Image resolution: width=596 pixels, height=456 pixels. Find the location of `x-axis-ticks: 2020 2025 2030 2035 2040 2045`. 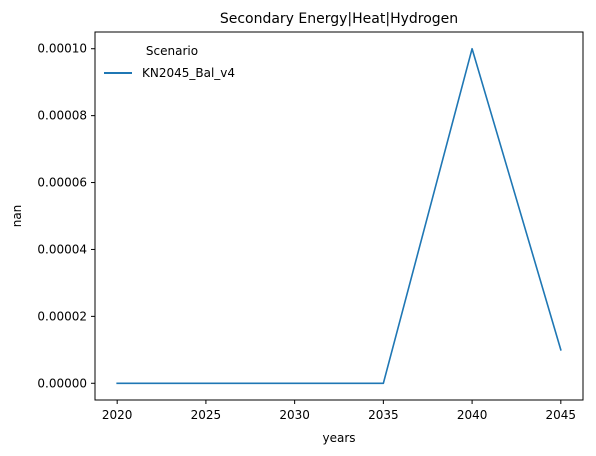

x-axis-ticks: 2020 2025 2030 2035 2040 2045 is located at coordinates (339, 411).